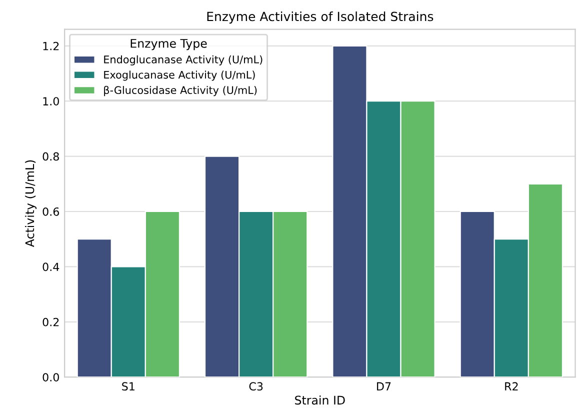 The image size is (587, 419). Describe the element at coordinates (384, 386) in the screenshot. I see `x-tick-label: D7` at that location.